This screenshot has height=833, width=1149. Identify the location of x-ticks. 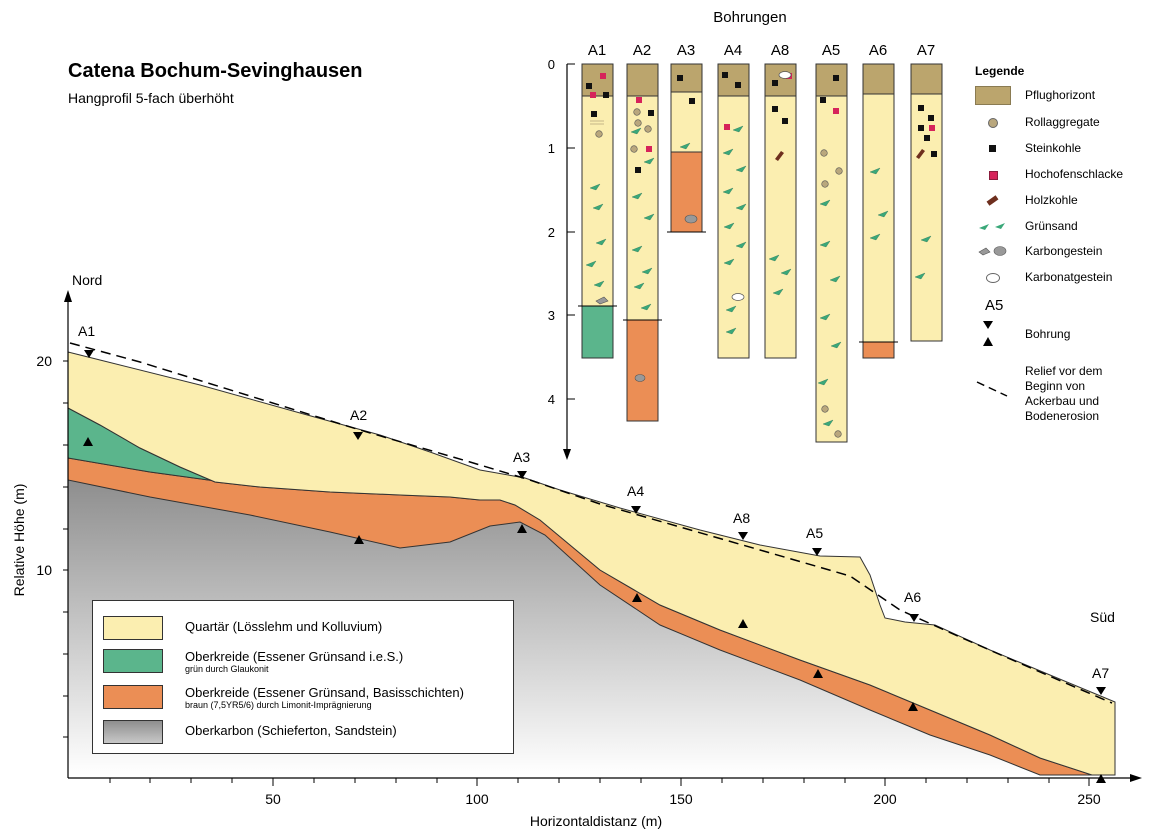
(599, 782).